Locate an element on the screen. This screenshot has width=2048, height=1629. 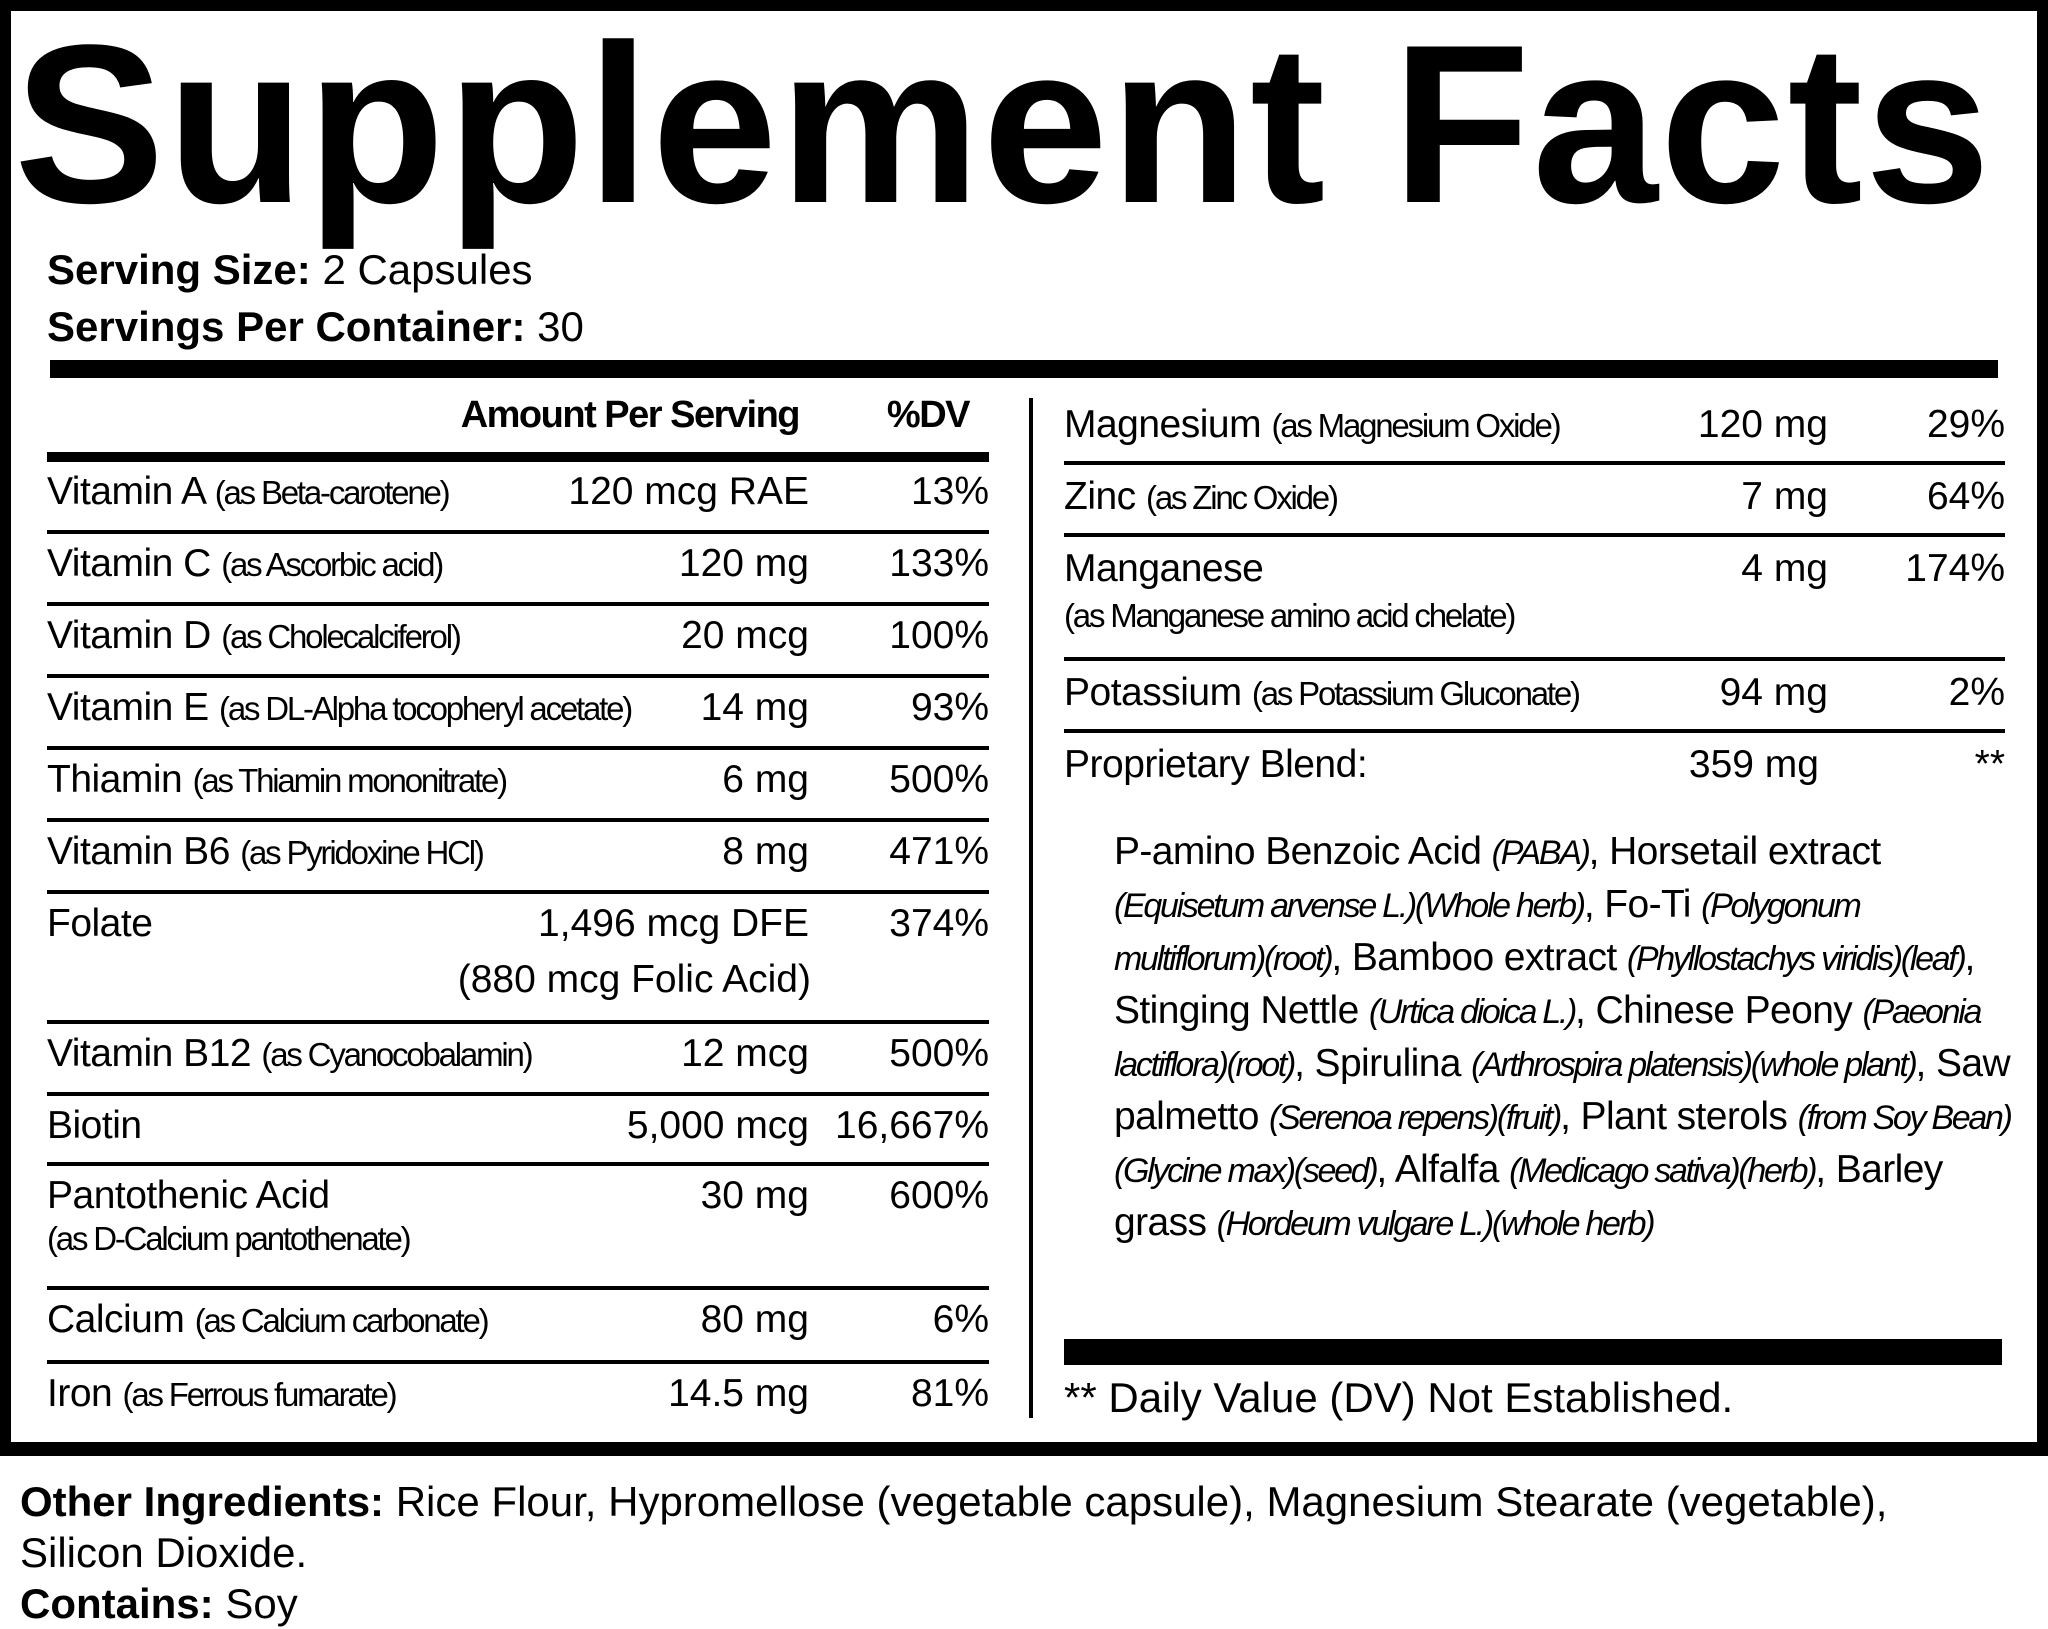
nutrient-name: Proprietary Blend: is located at coordinates (1216, 765).